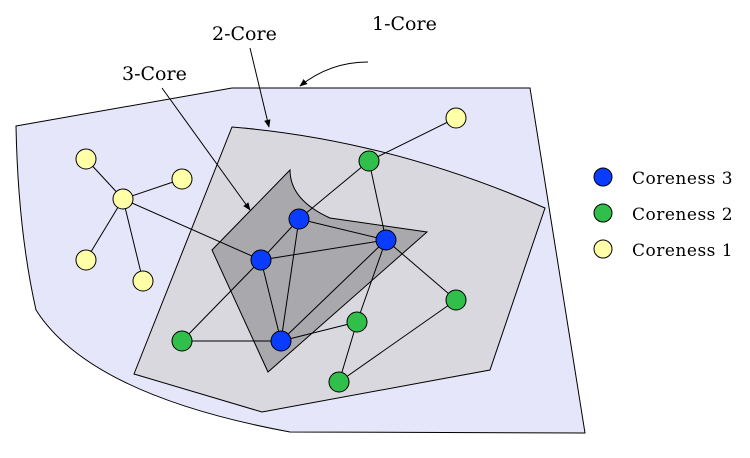 The width and height of the screenshot is (750, 458). I want to click on legend-label-coreness-1: Coreness 1, so click(682, 251).